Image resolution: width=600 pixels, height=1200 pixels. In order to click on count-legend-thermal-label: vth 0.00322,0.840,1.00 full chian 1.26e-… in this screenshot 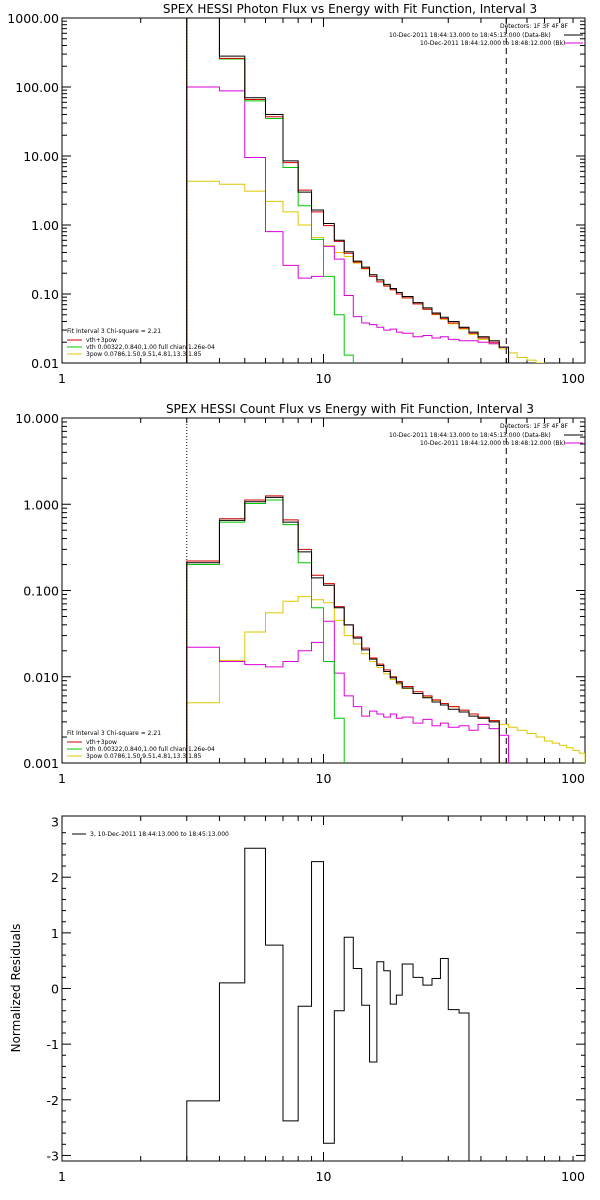, I will do `click(150, 749)`.